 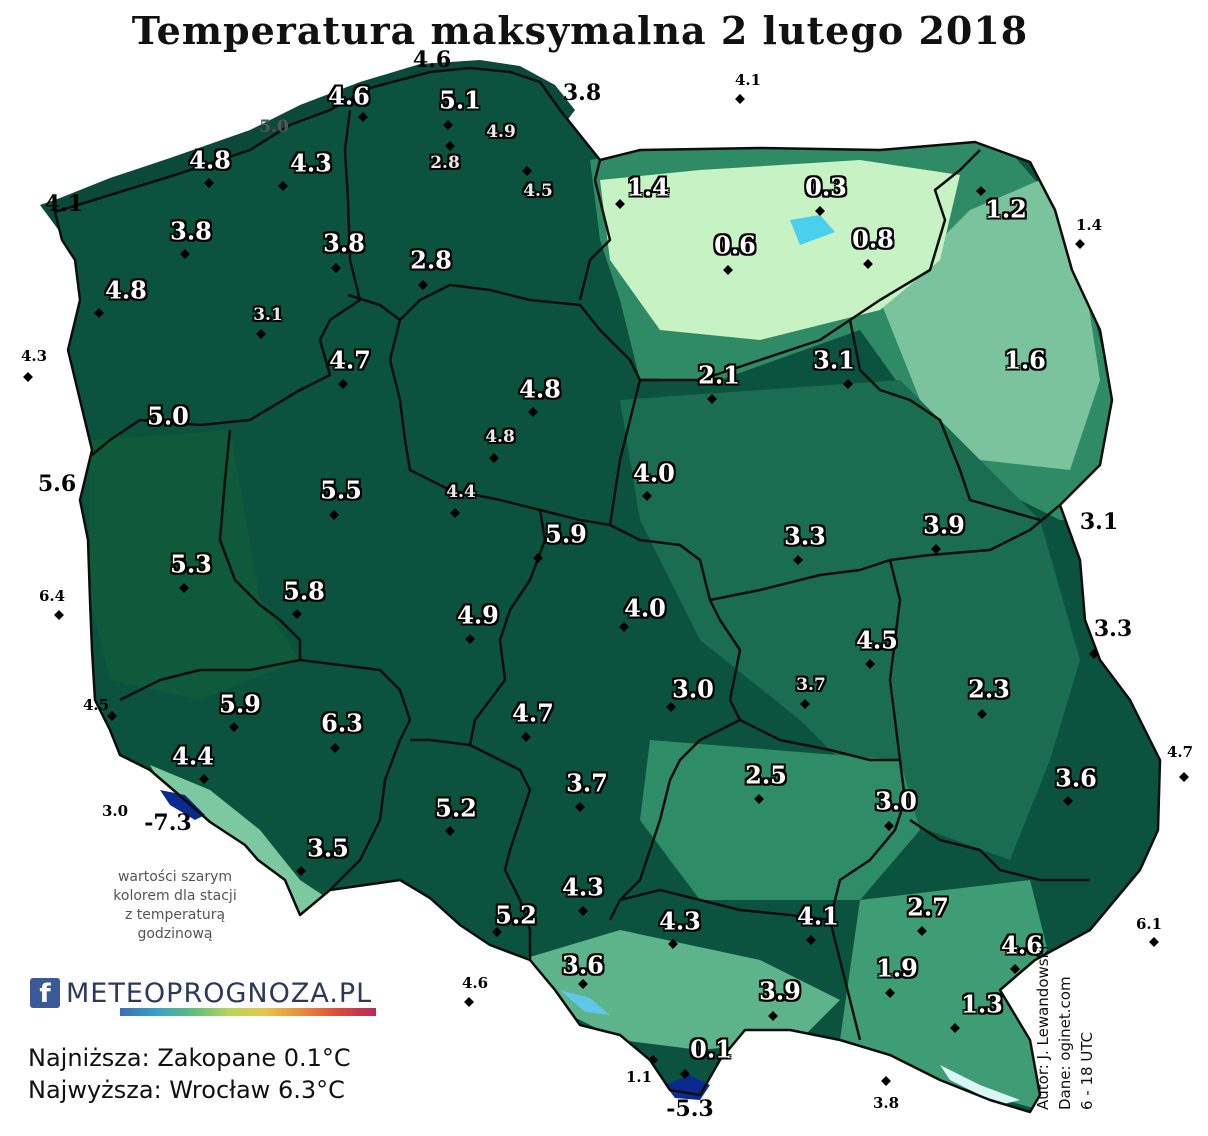 What do you see at coordinates (328, 848) in the screenshot?
I see `station-temperature-label: 3.5` at bounding box center [328, 848].